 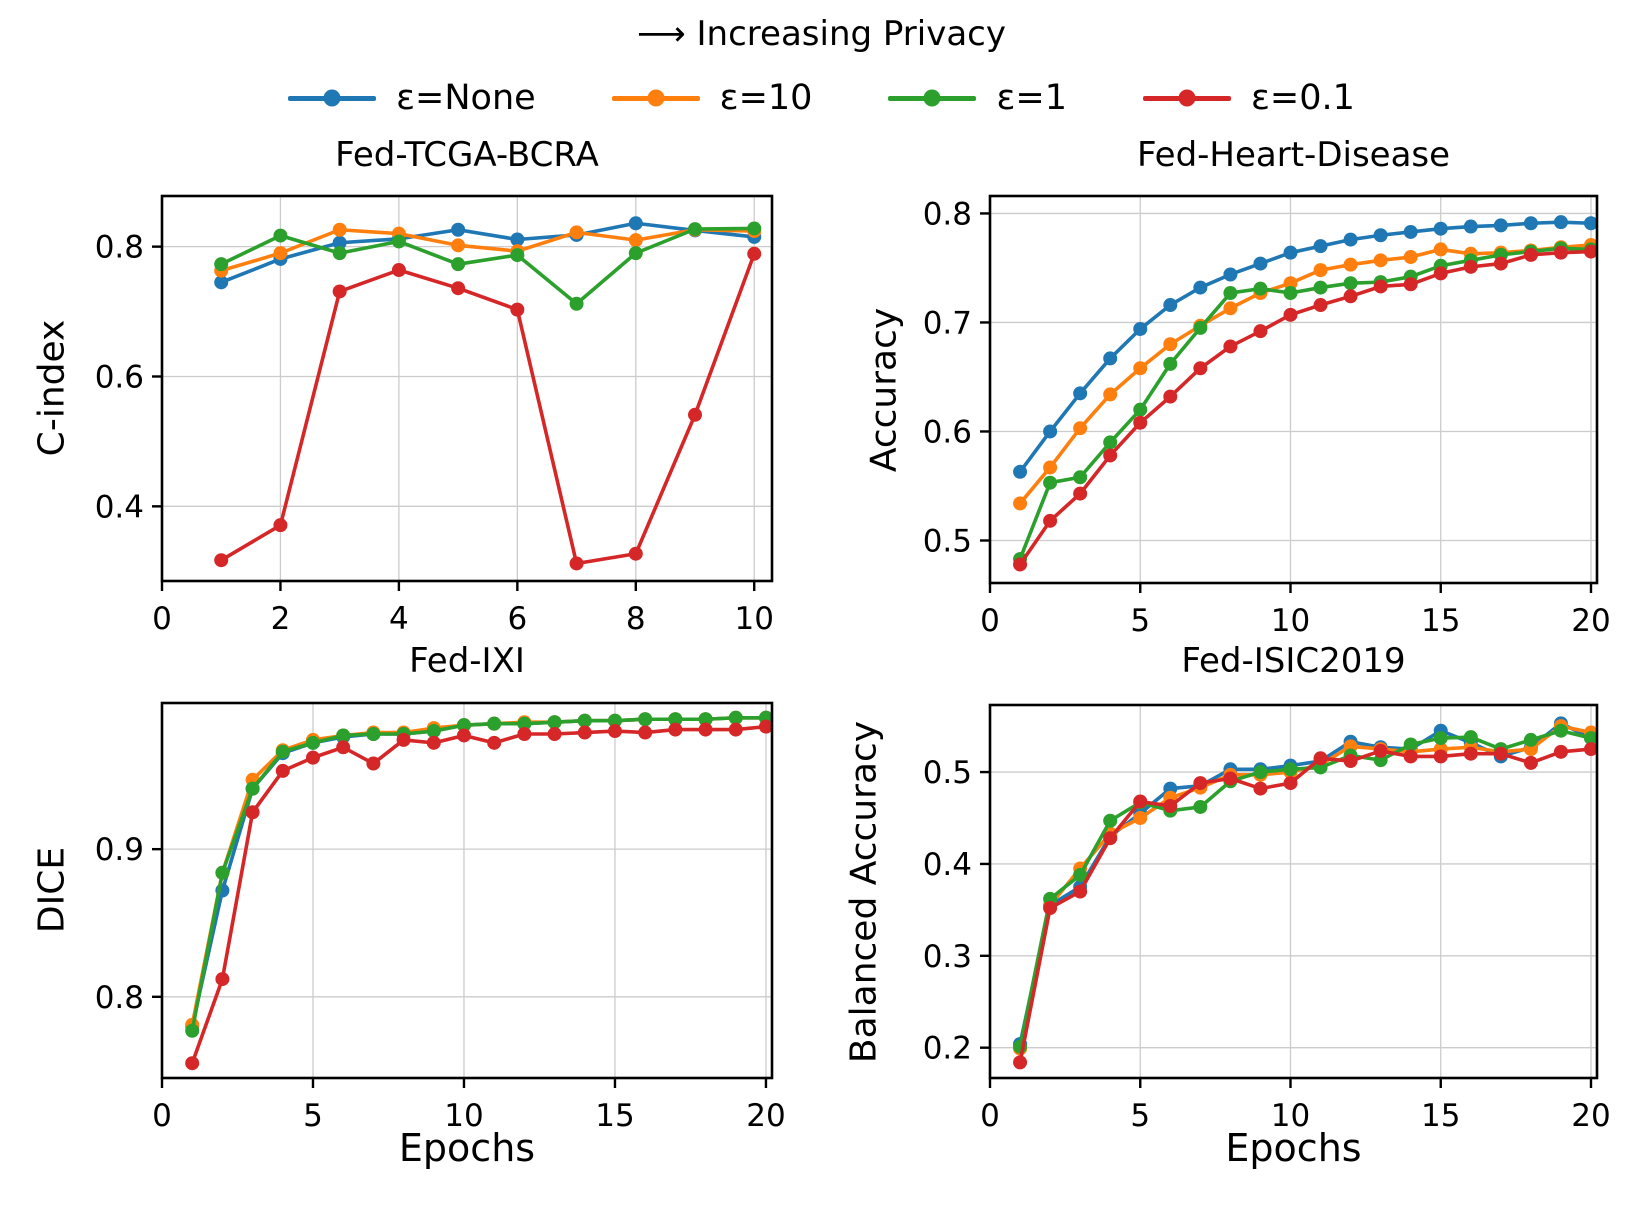 I want to click on legend-label: ε=None, so click(x=466, y=98).